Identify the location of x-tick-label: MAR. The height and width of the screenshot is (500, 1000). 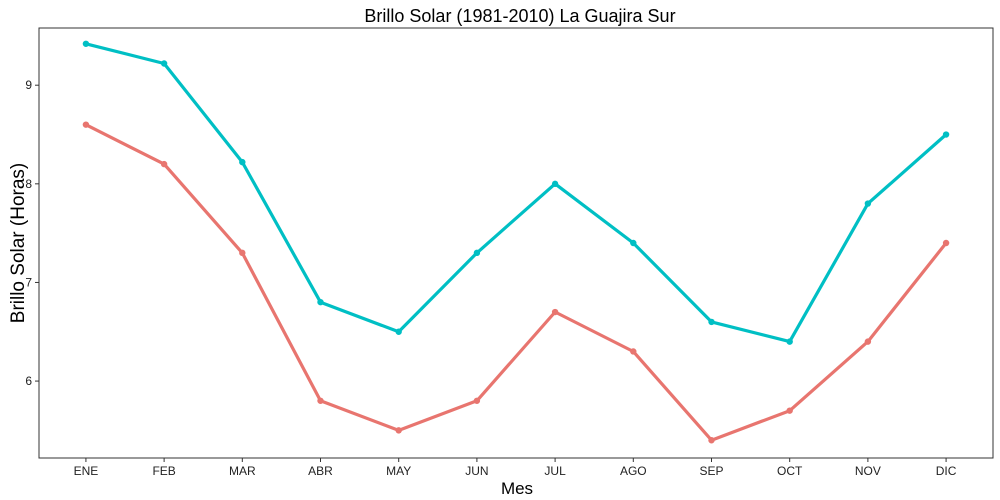
(242, 471).